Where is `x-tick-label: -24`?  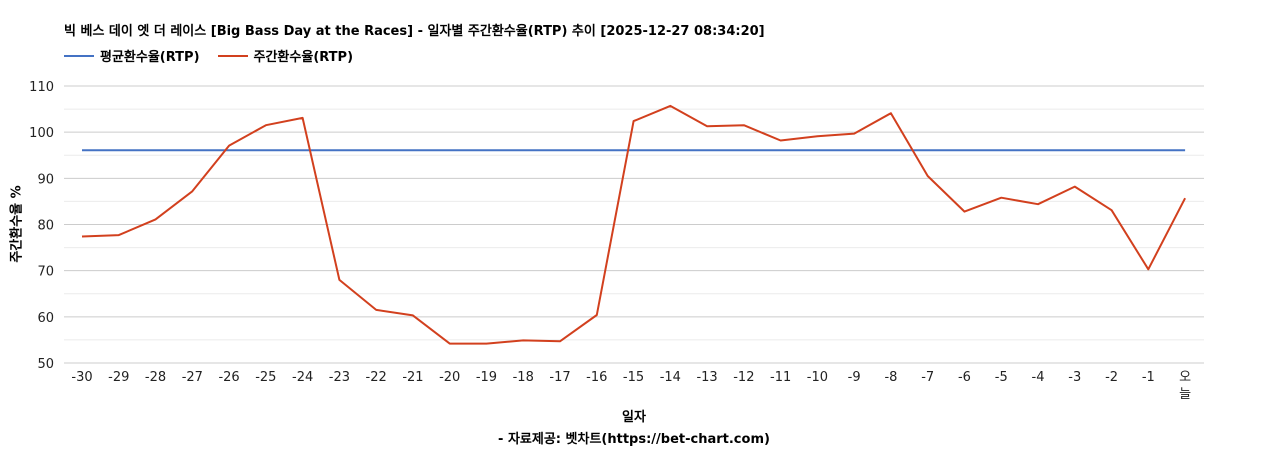
x-tick-label: -24 is located at coordinates (302, 377).